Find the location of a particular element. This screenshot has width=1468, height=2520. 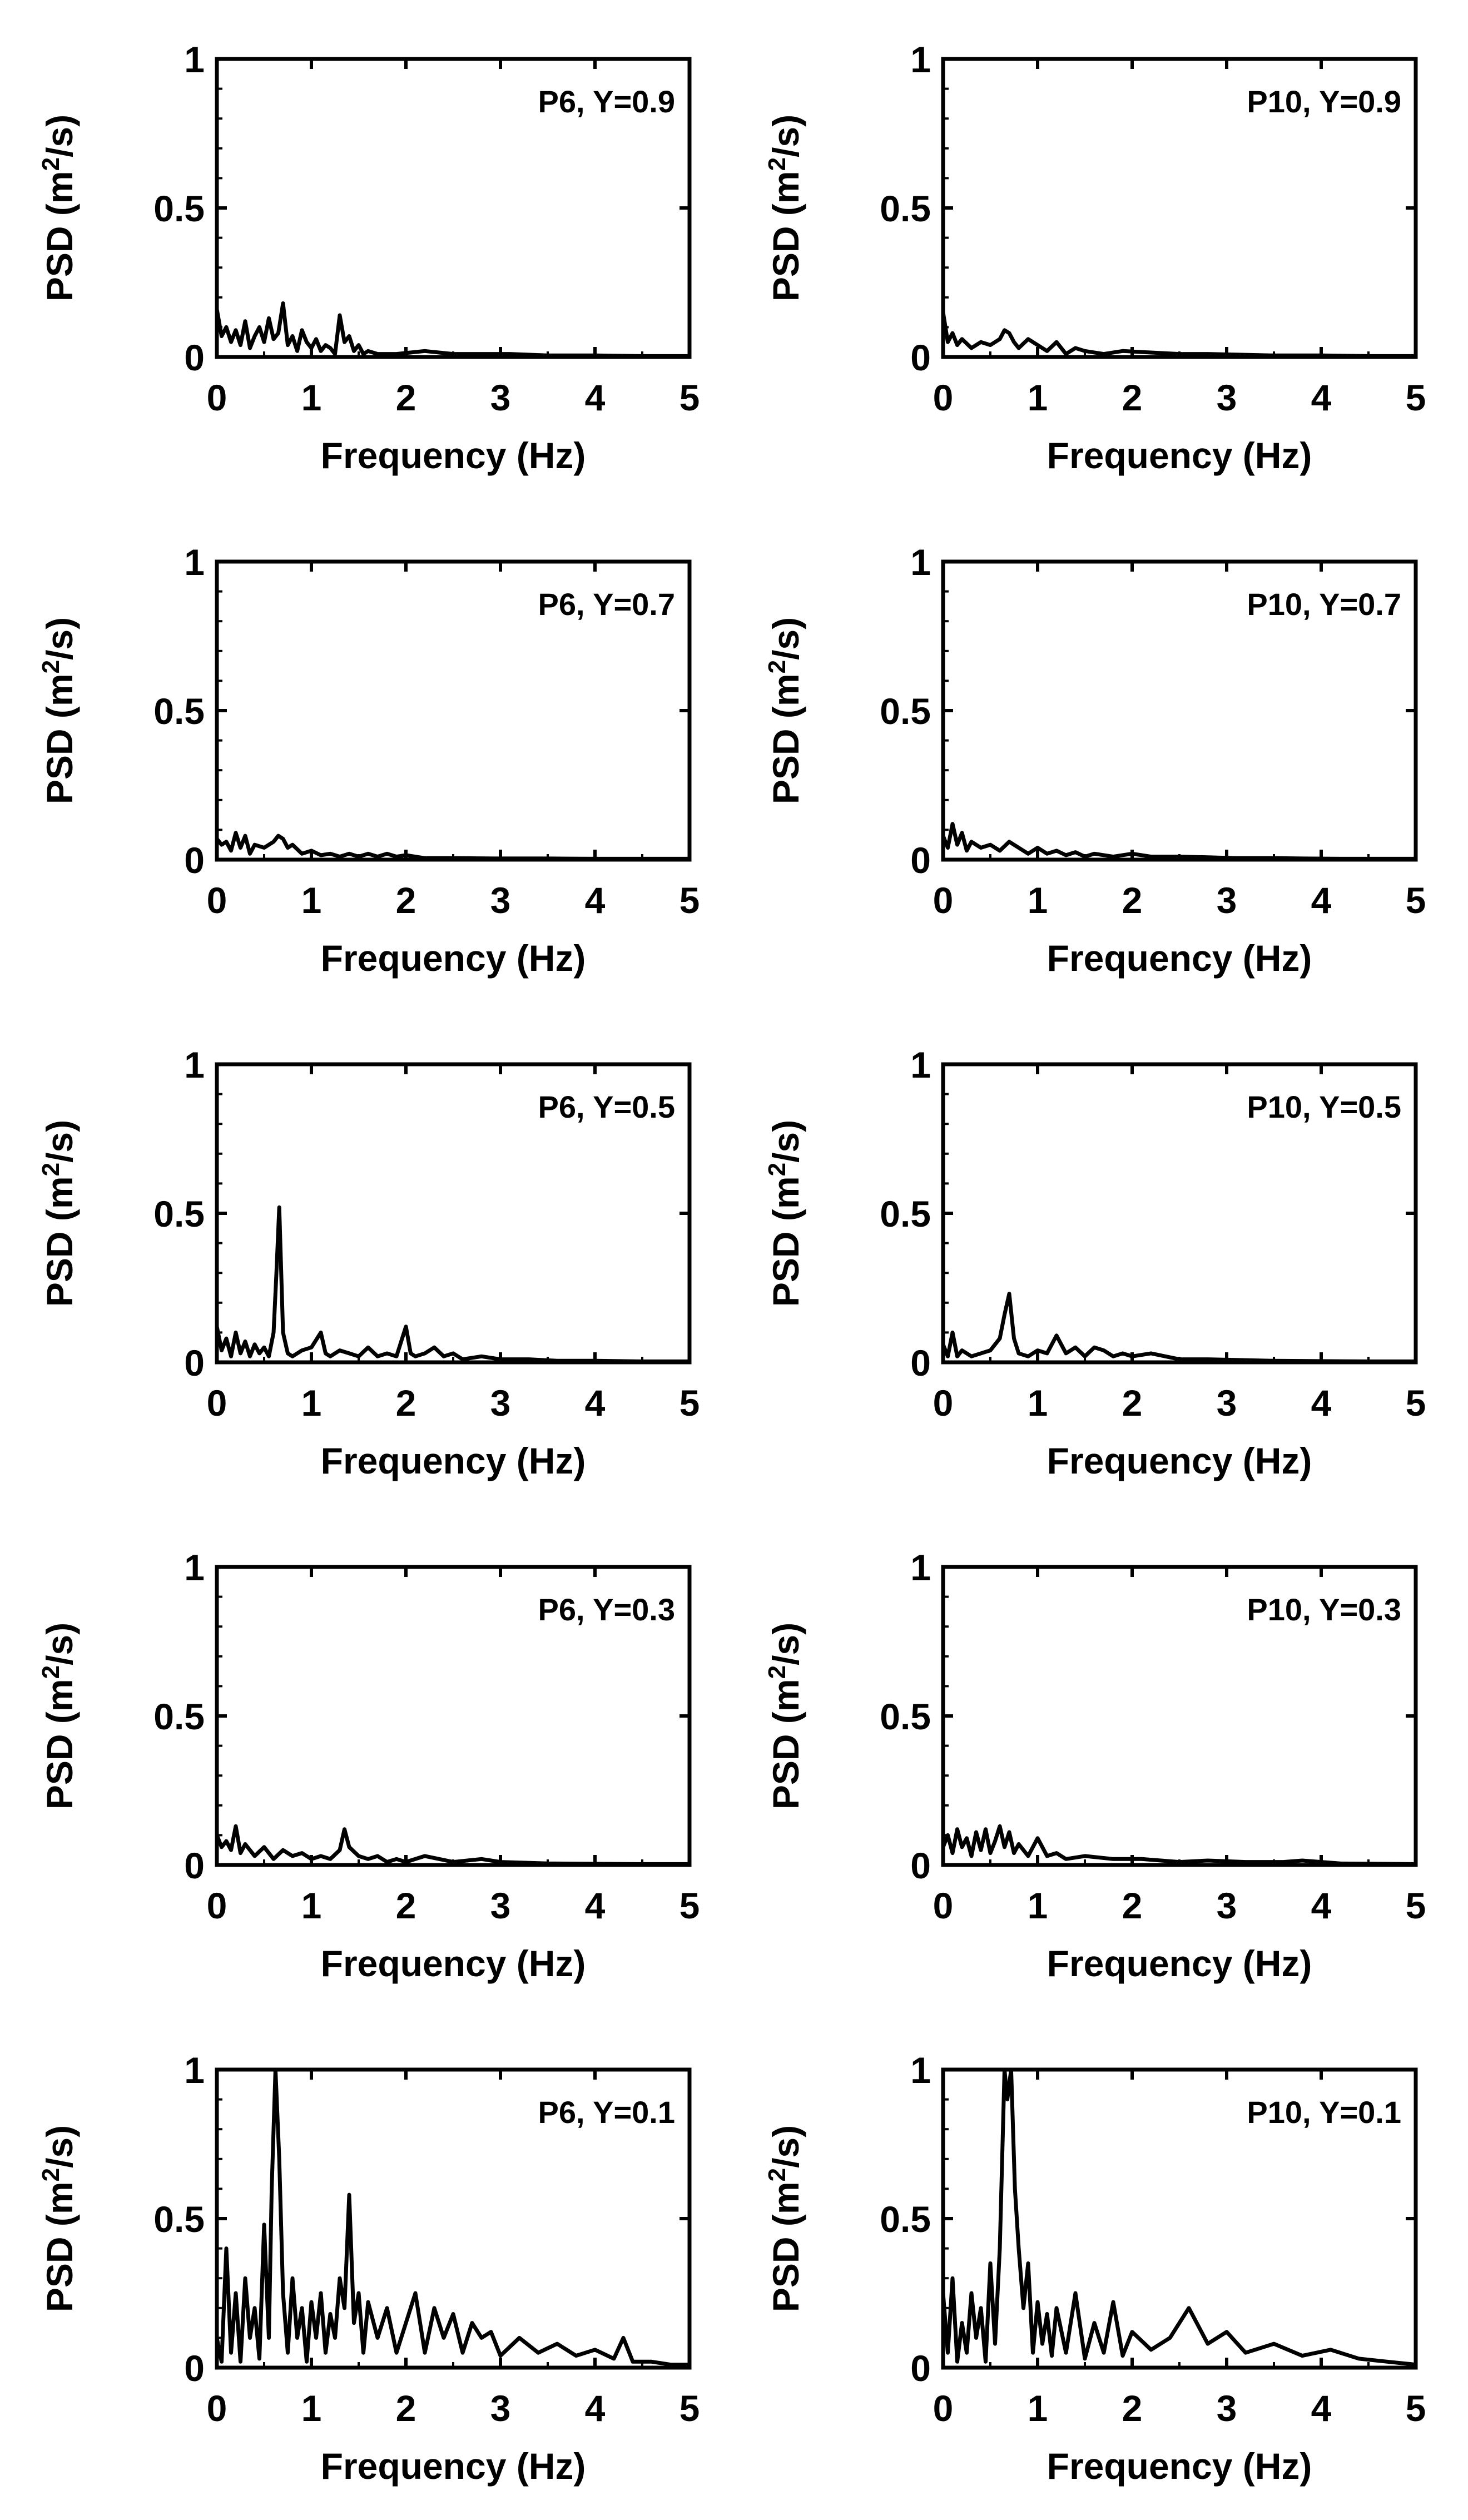

panel-label: P6, Y=0.3 is located at coordinates (606, 1609).